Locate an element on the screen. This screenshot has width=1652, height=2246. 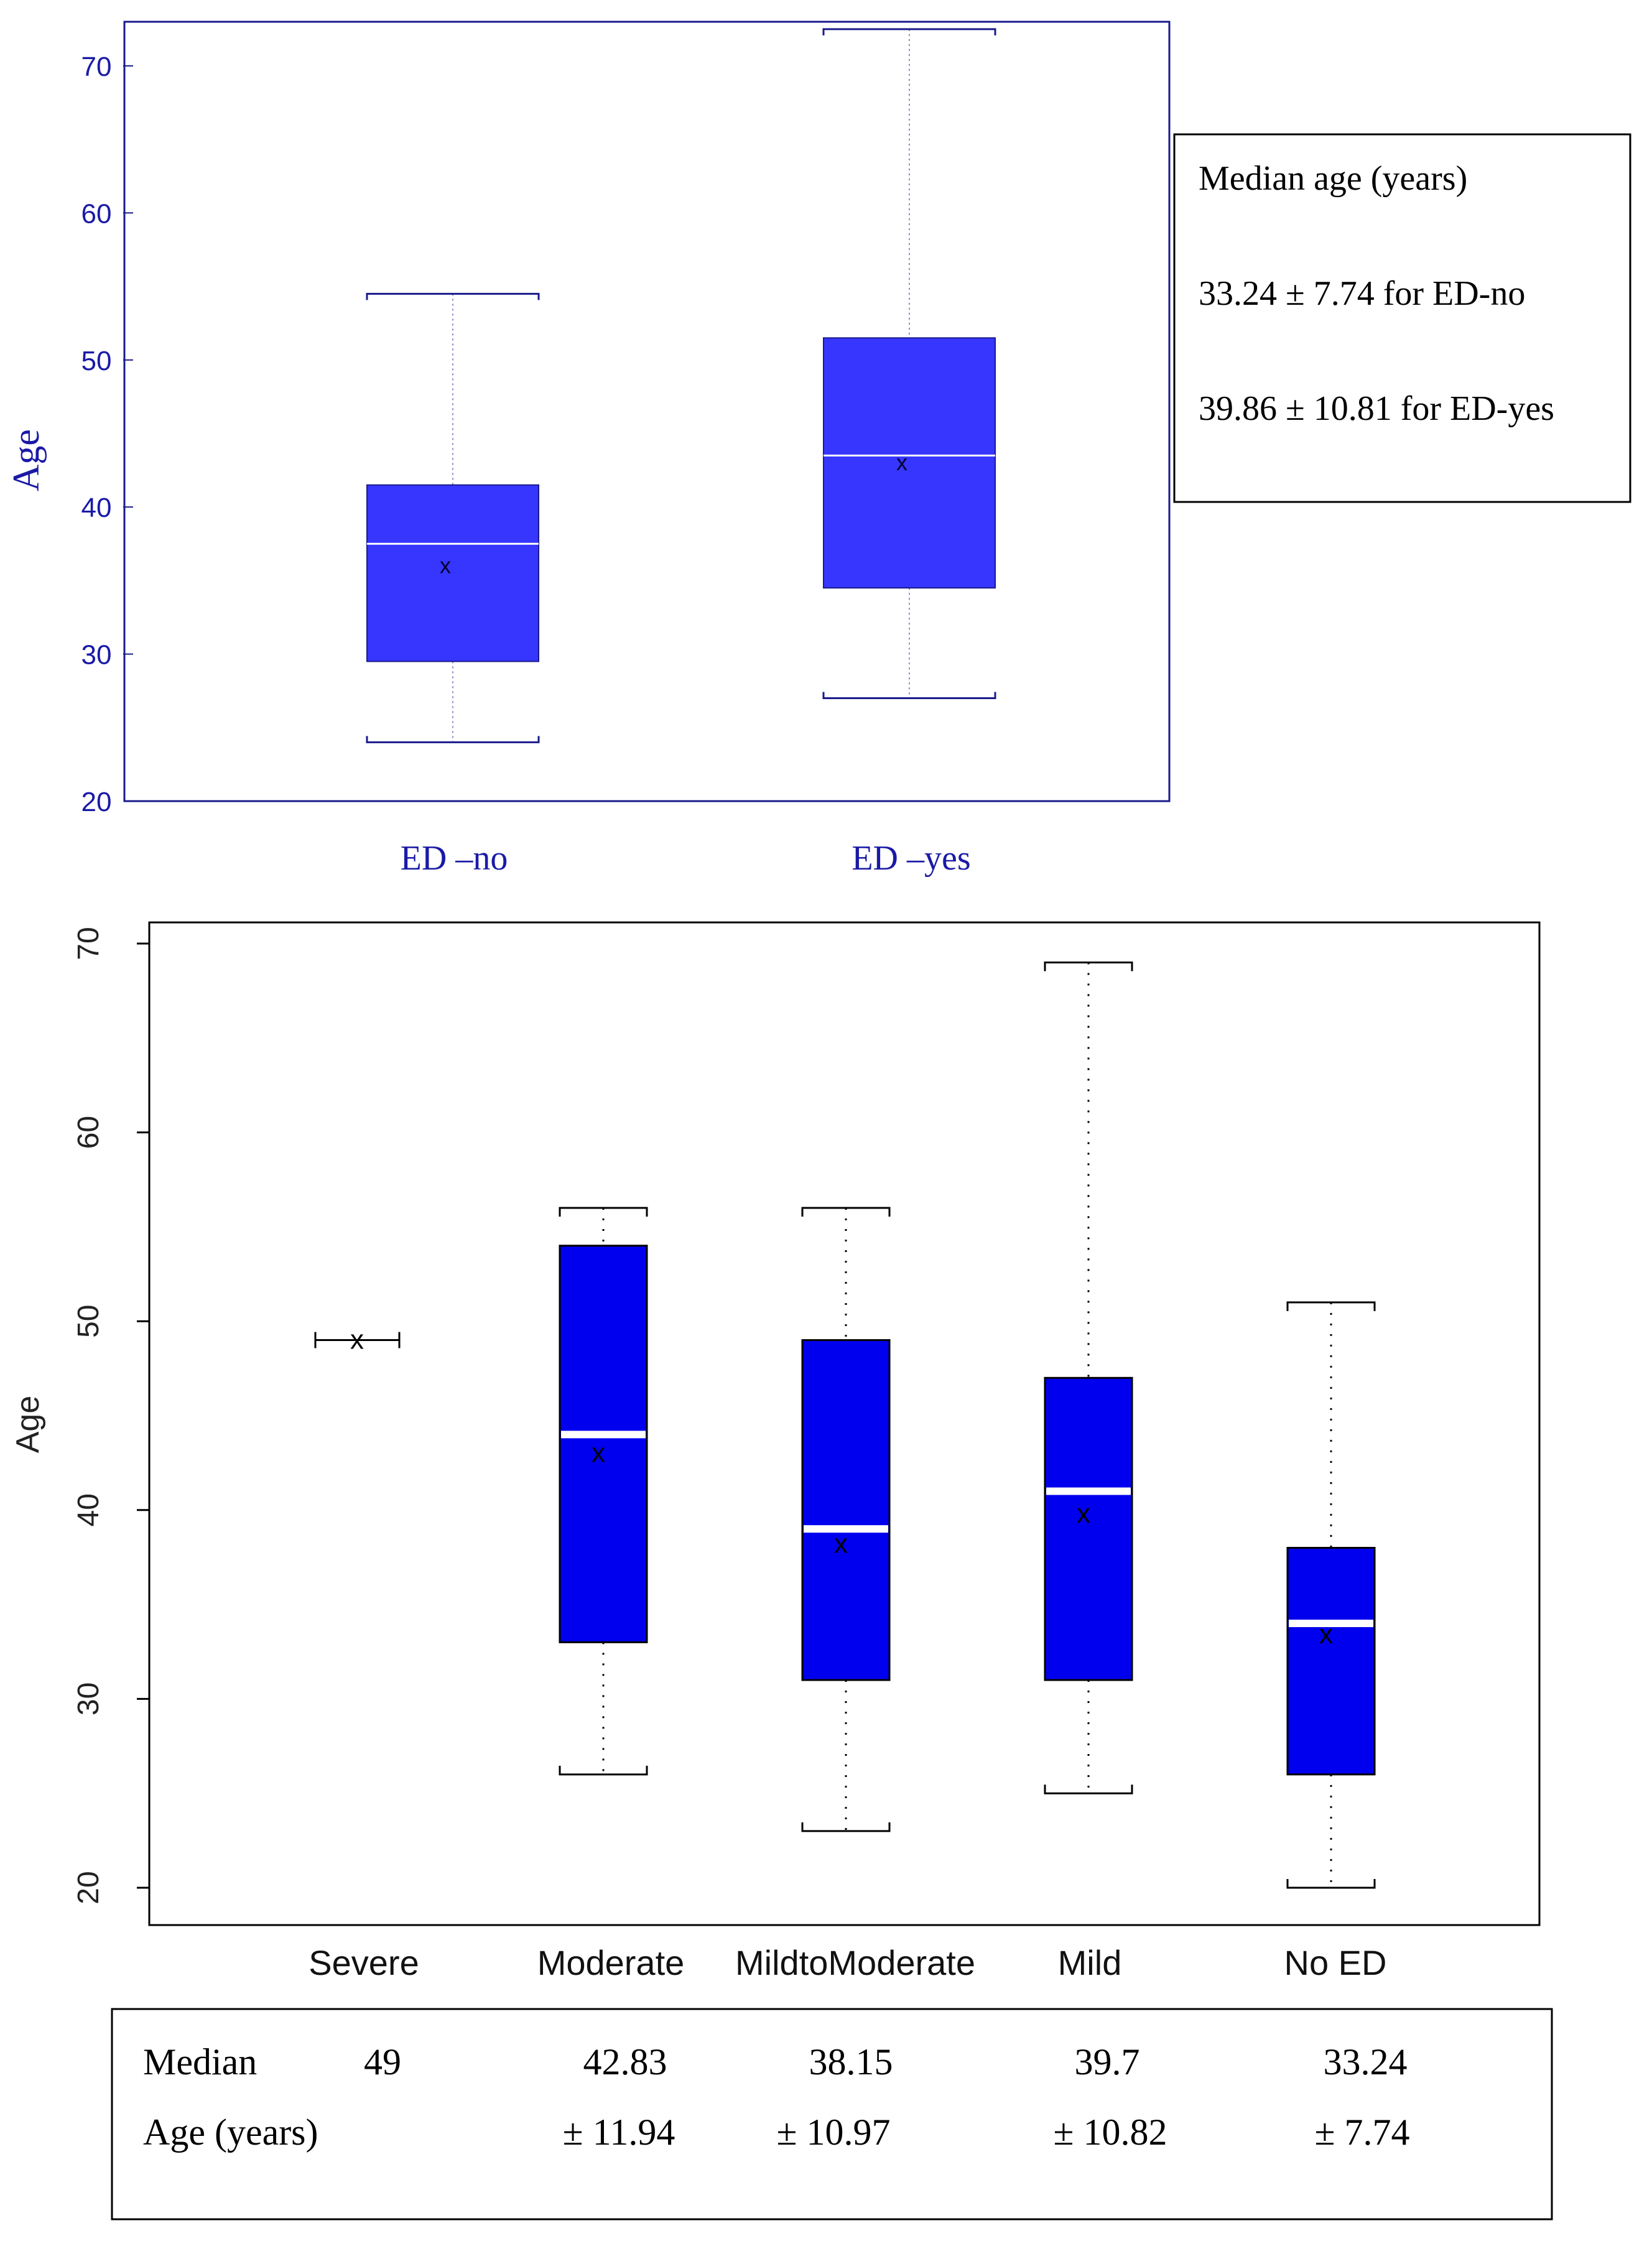
table-median-value: 49 is located at coordinates (382, 2061).